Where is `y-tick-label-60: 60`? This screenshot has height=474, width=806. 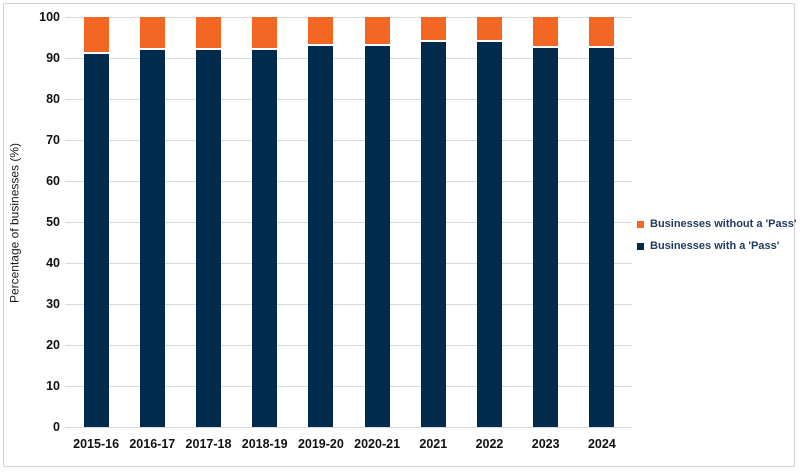
y-tick-label-60: 60 is located at coordinates (53, 180).